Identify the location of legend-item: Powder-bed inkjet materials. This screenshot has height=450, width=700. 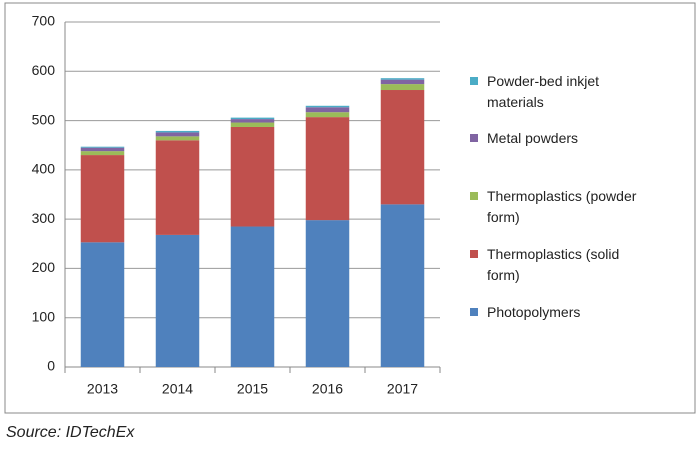
(562, 92).